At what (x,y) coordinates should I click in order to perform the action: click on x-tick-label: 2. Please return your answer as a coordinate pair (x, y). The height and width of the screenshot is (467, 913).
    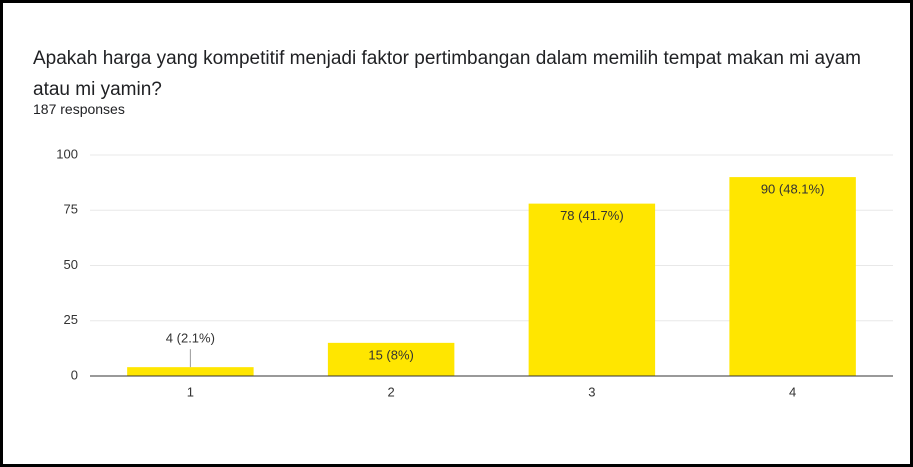
    Looking at the image, I should click on (391, 391).